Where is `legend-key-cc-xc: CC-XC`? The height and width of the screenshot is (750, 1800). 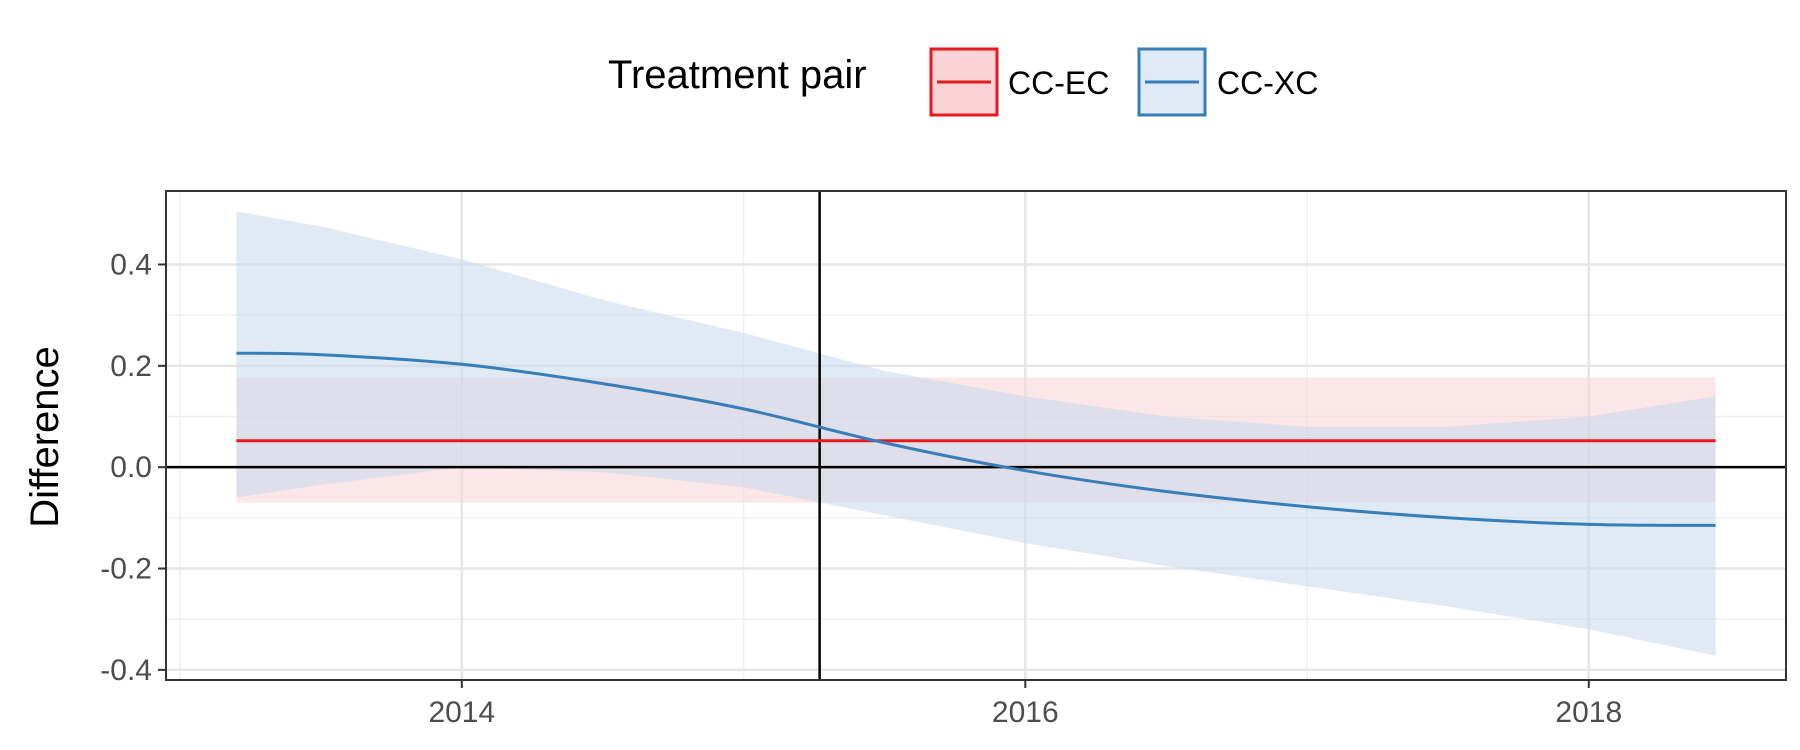 legend-key-cc-xc: CC-XC is located at coordinates (1227, 82).